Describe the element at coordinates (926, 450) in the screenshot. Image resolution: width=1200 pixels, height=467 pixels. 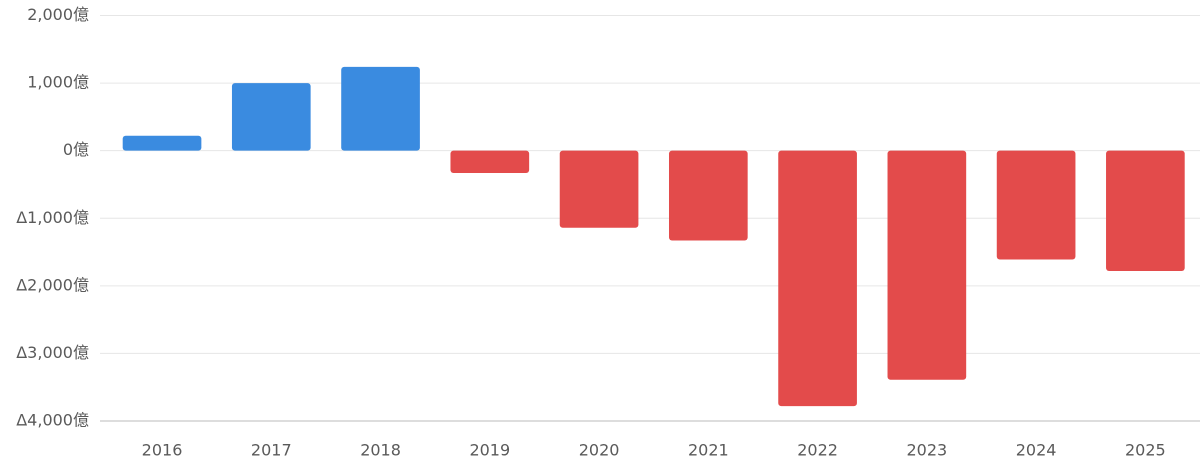
I see `x-tick-label: 2023` at that location.